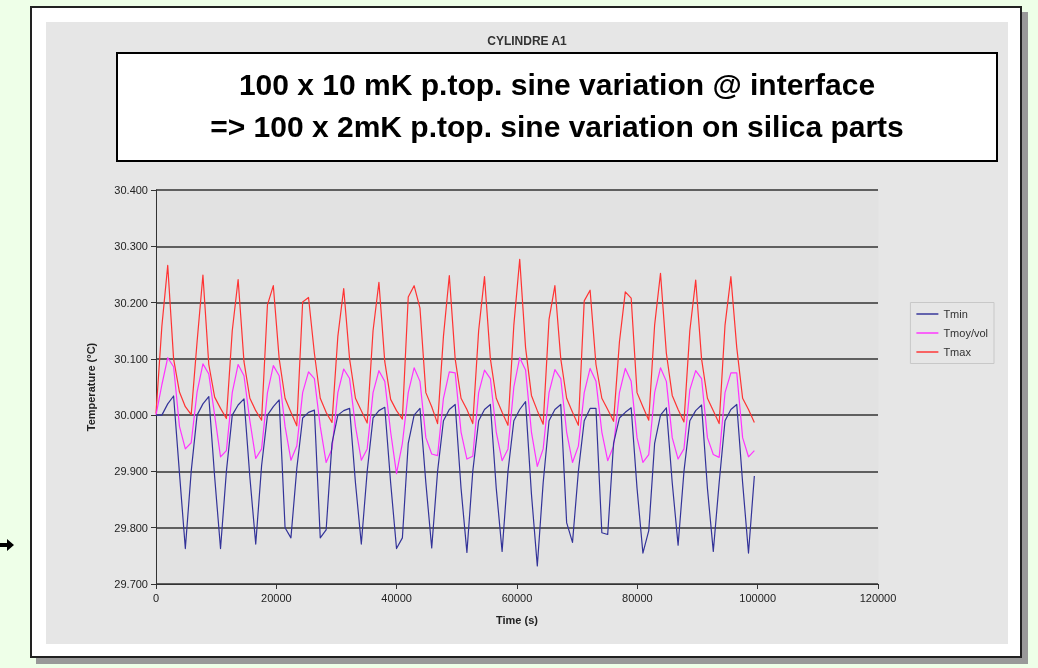 The image size is (1038, 668). Describe the element at coordinates (276, 597) in the screenshot. I see `x-tick-label: 20000` at that location.